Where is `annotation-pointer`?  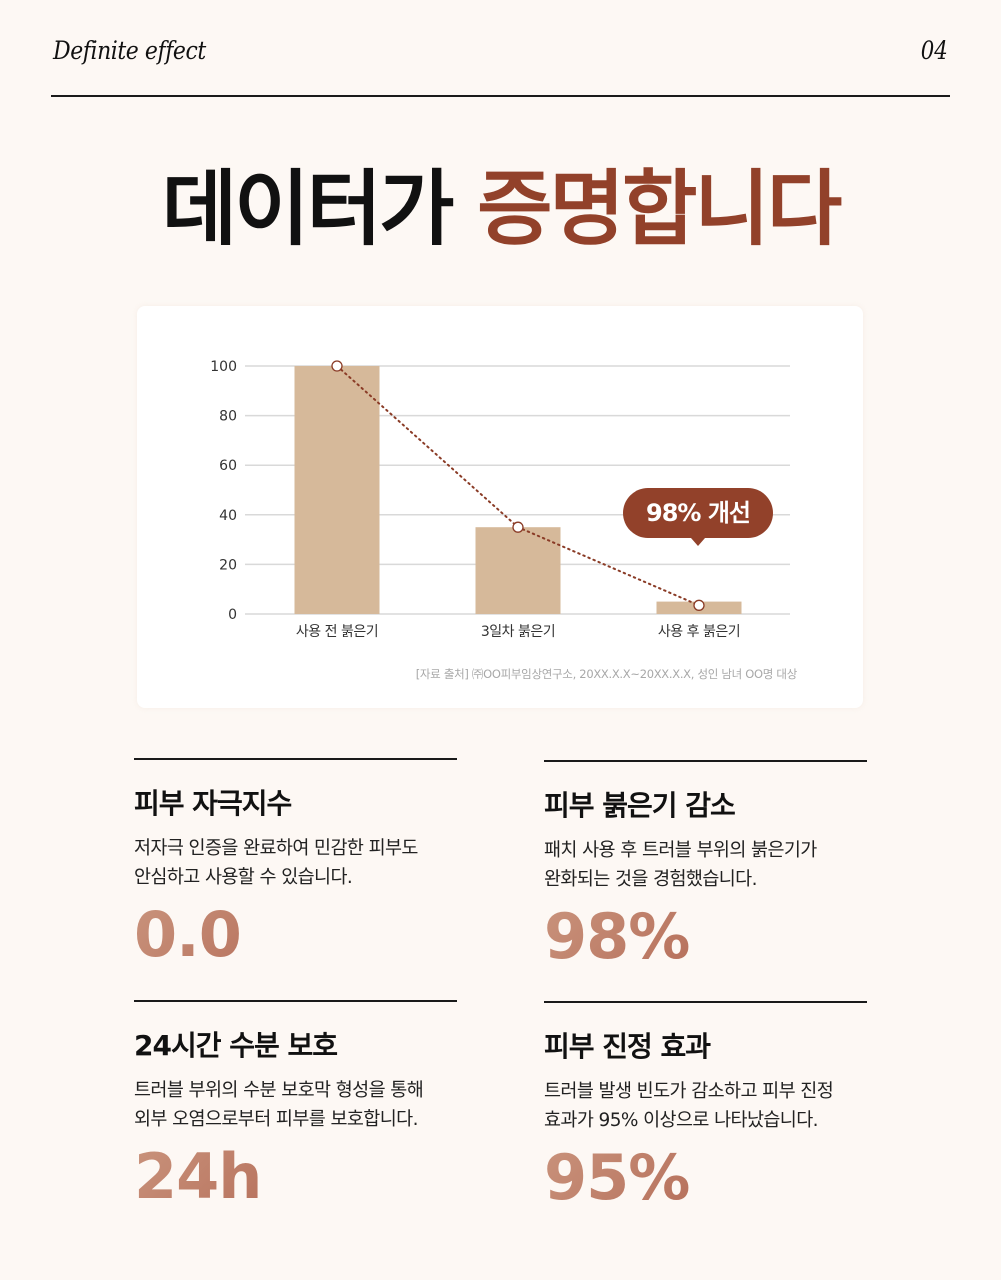 annotation-pointer is located at coordinates (698, 542).